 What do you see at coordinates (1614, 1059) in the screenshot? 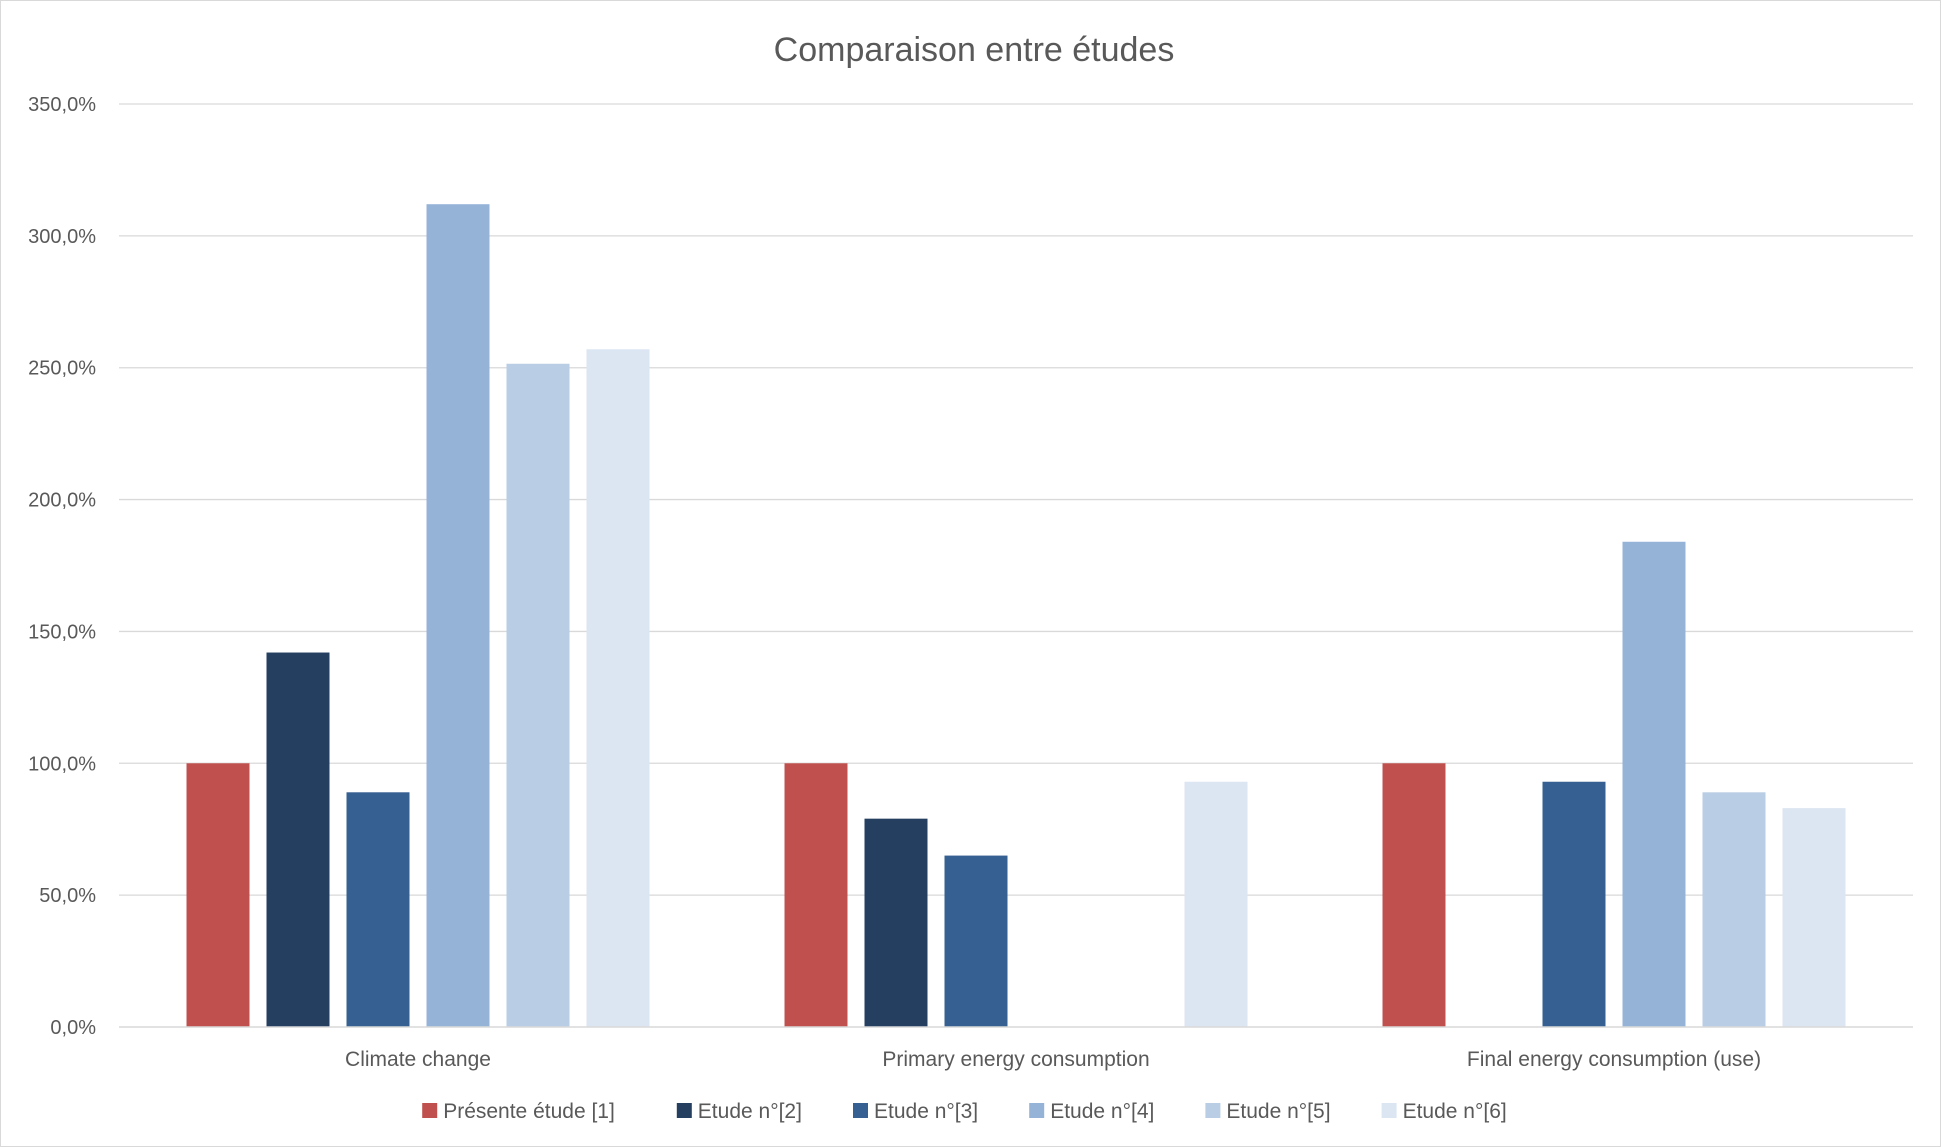
I see `x-category-label: Final energy consumption (use)` at bounding box center [1614, 1059].